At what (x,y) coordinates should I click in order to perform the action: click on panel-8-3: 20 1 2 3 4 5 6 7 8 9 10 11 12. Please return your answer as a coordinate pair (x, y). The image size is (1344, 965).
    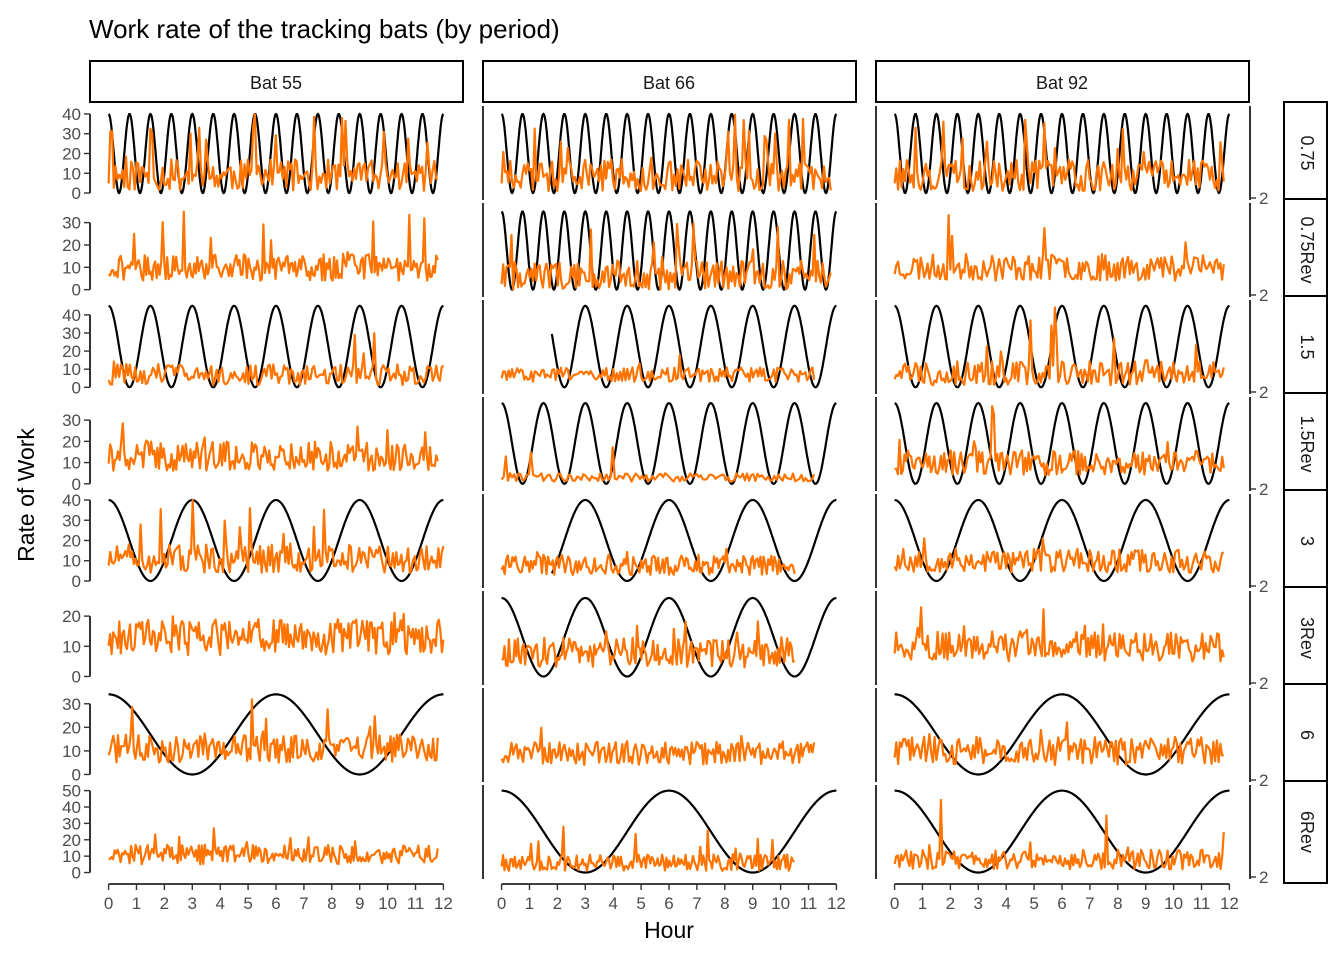
    Looking at the image, I should click on (1071, 849).